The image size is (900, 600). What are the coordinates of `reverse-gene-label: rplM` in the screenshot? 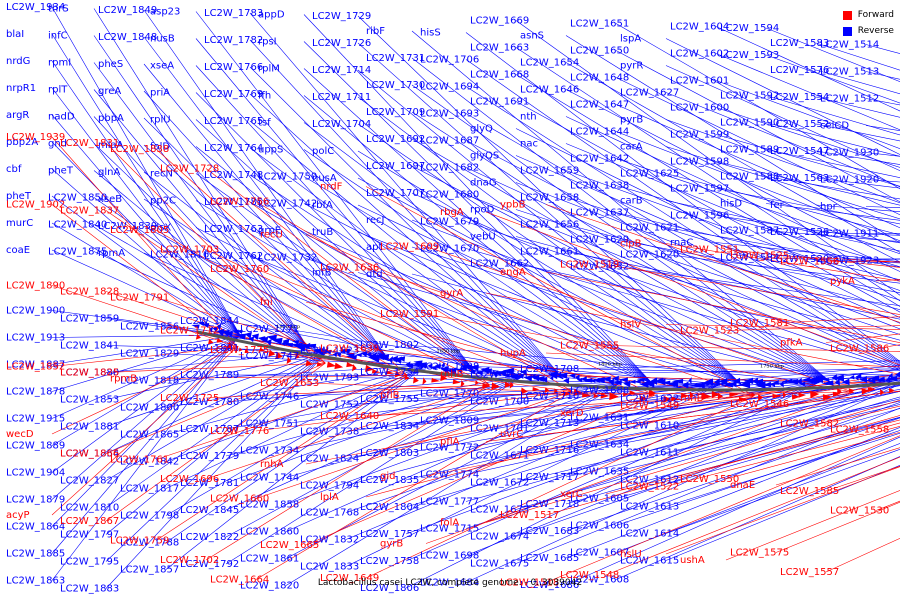 It's located at (269, 69).